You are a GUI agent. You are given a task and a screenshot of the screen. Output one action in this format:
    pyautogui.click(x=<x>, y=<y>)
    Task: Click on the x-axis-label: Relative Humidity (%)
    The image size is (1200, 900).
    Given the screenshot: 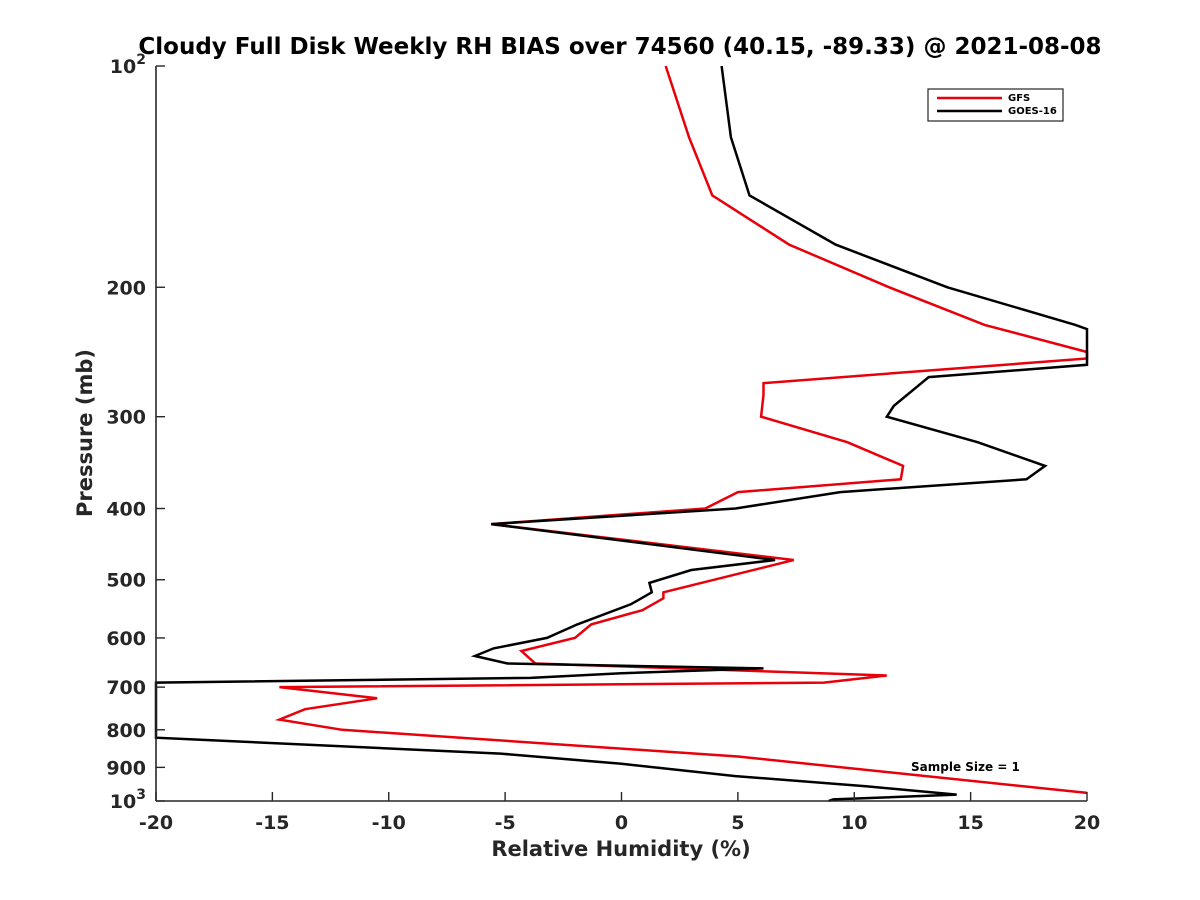 What is the action you would take?
    pyautogui.click(x=620, y=849)
    